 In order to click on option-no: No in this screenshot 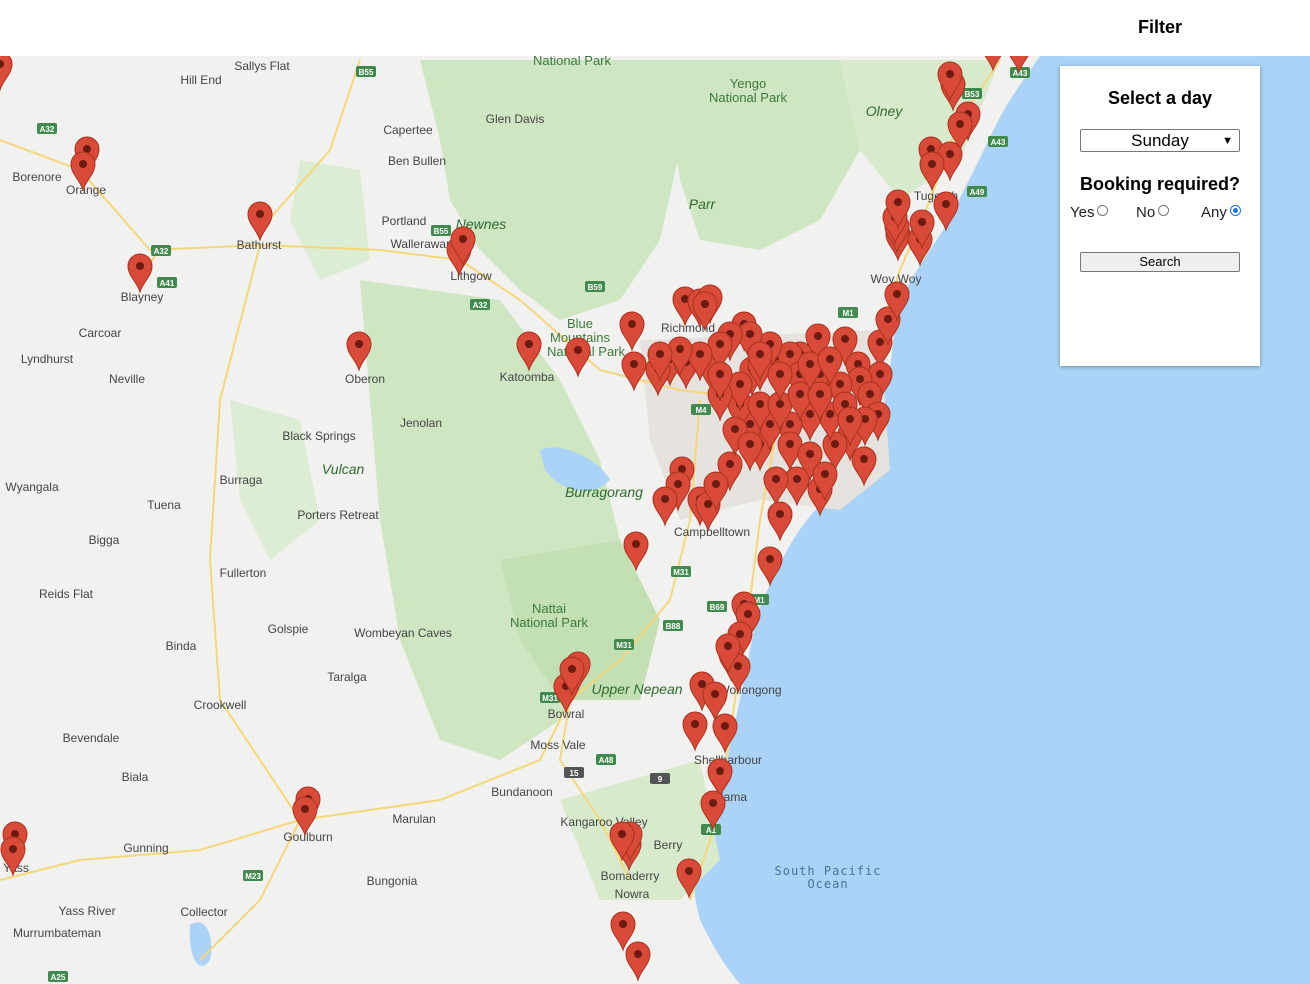, I will do `click(1153, 212)`.